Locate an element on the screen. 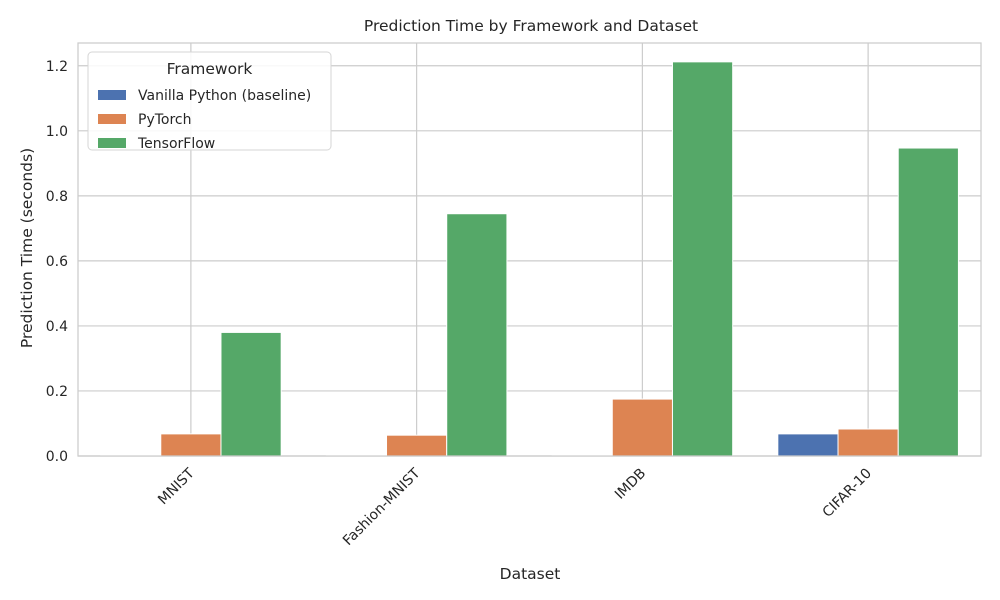 The image size is (1000, 600). legend-entry-label: PyTorch is located at coordinates (164, 120).